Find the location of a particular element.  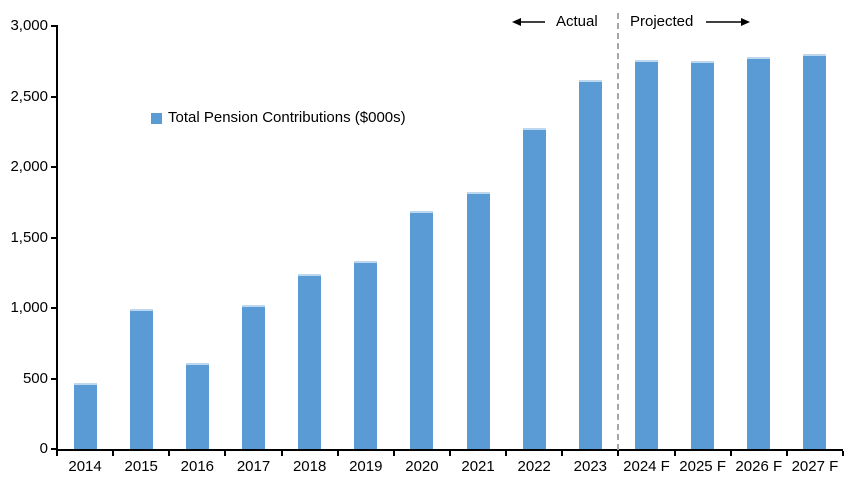

x-axis-tick-label: 2019 is located at coordinates (366, 466).